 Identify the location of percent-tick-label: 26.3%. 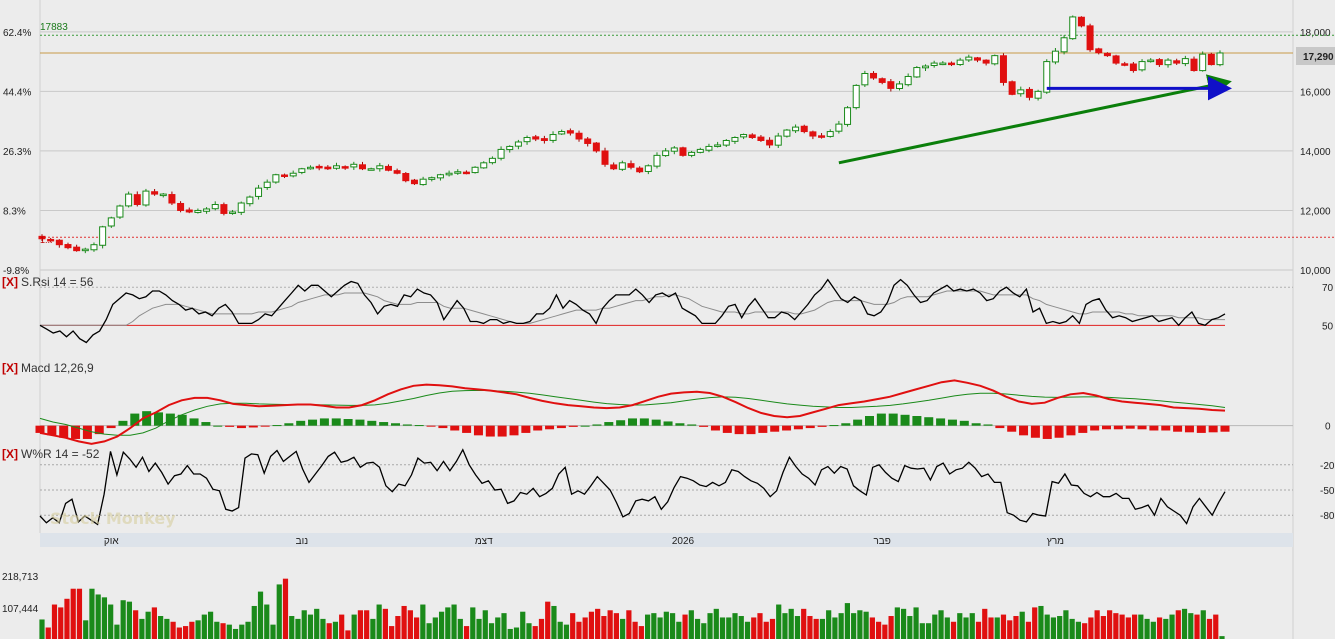
(17, 152).